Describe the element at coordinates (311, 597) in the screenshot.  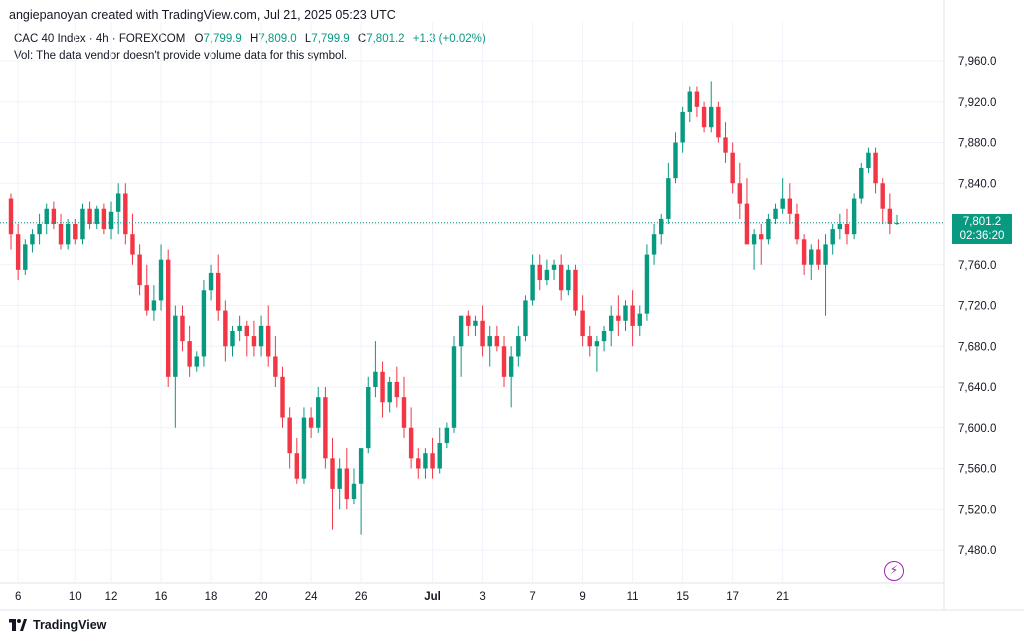
I see `x-tick-label: 24` at that location.